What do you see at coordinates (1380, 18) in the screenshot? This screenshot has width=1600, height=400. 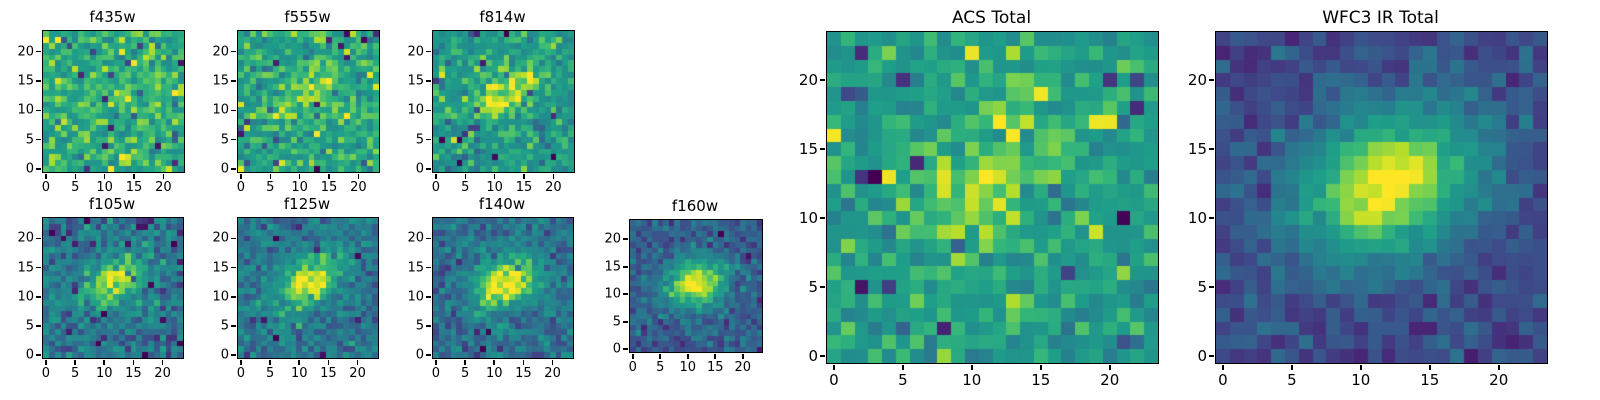 I see `panel-title-wfc3-ir-total: WFC3 IR Total` at bounding box center [1380, 18].